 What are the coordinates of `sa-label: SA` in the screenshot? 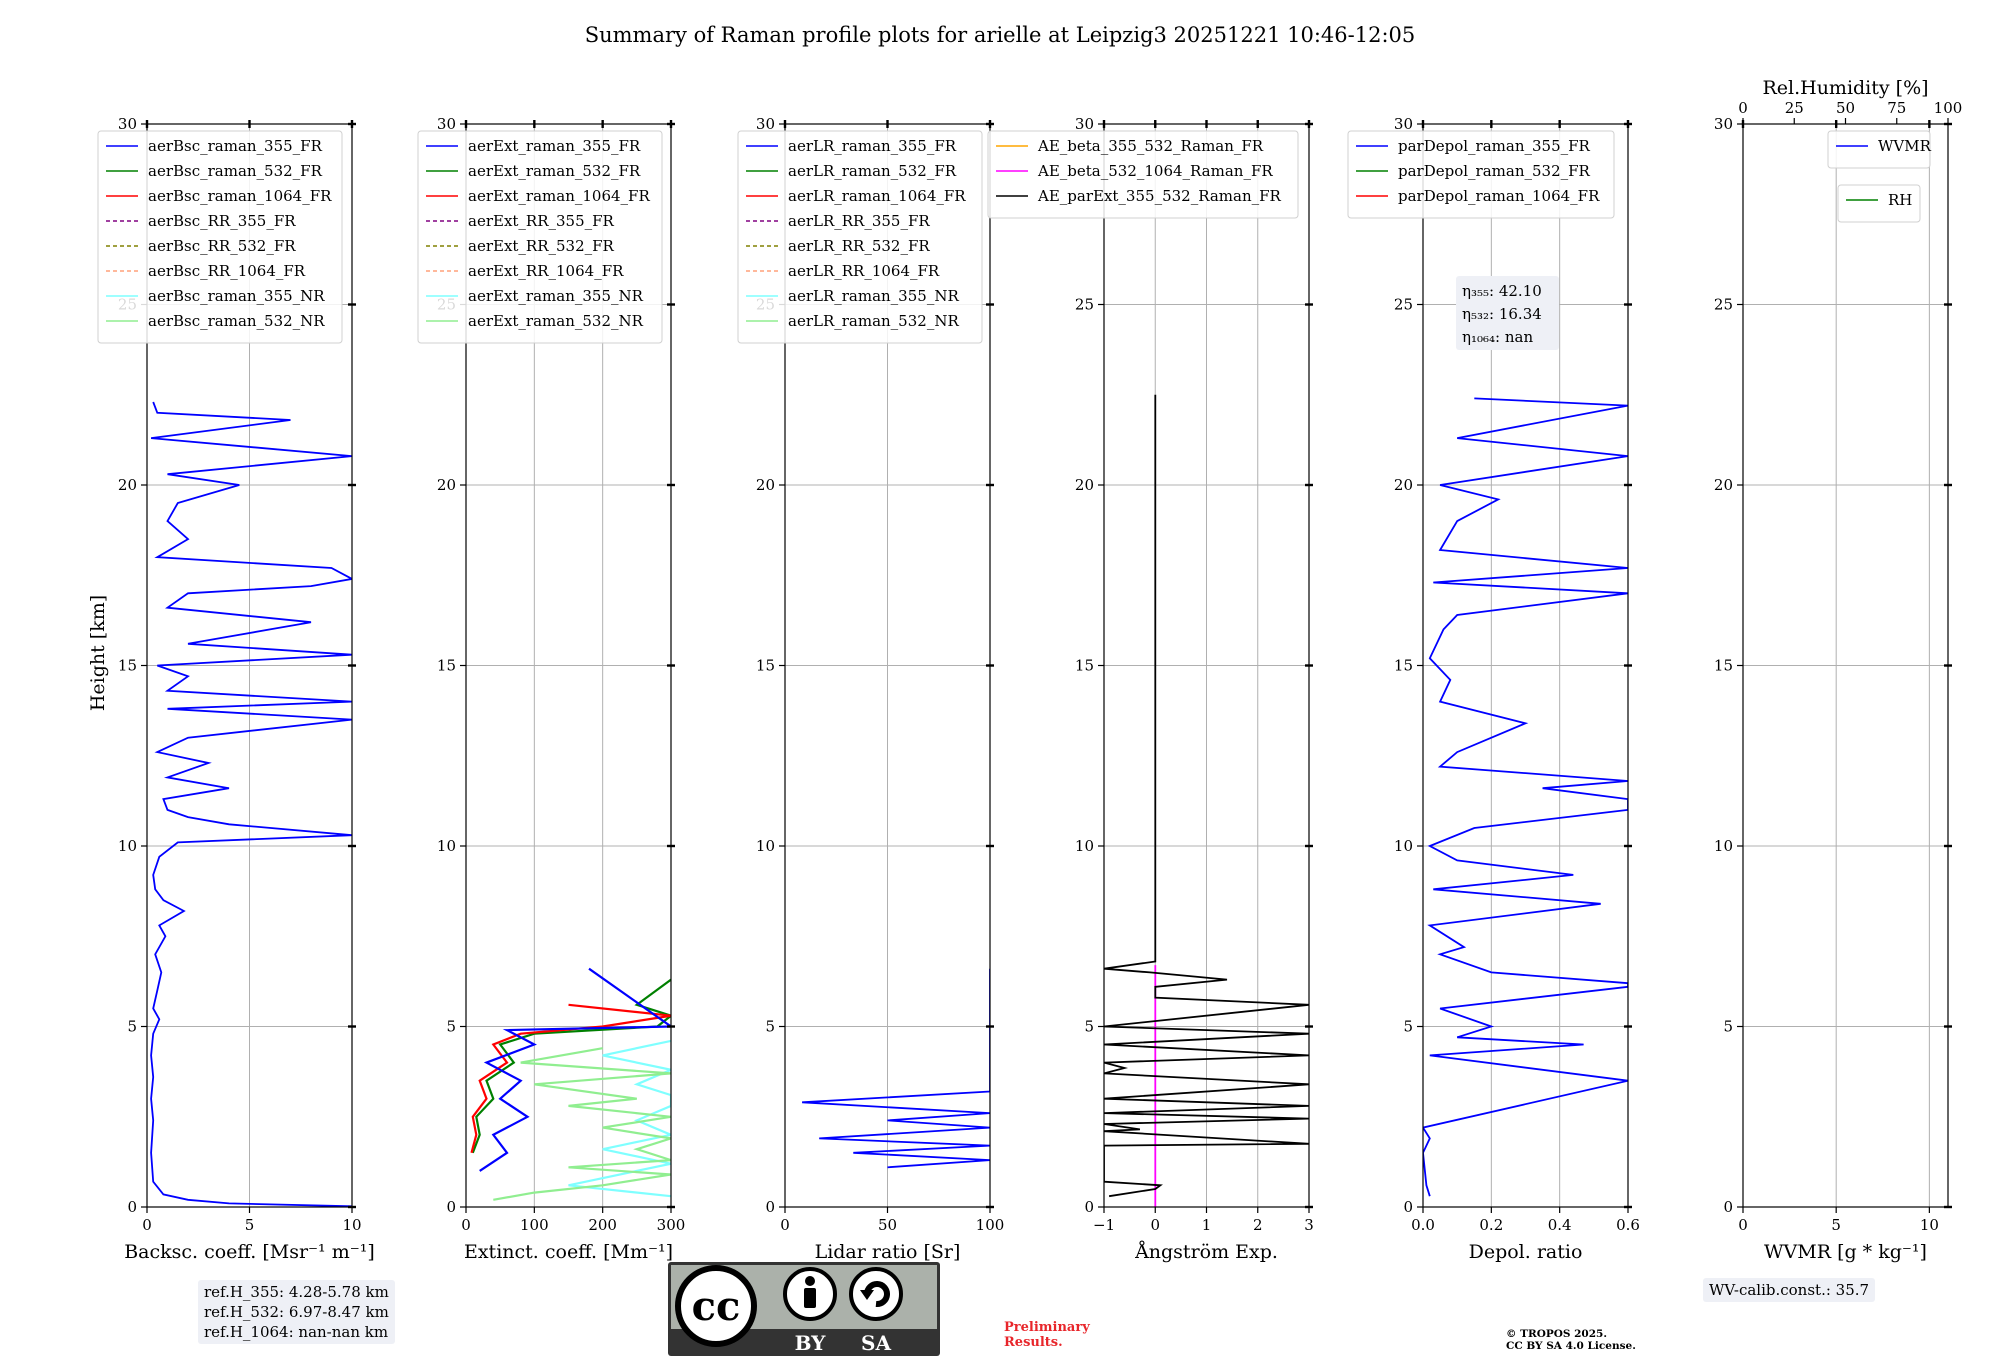 It's located at (876, 1343).